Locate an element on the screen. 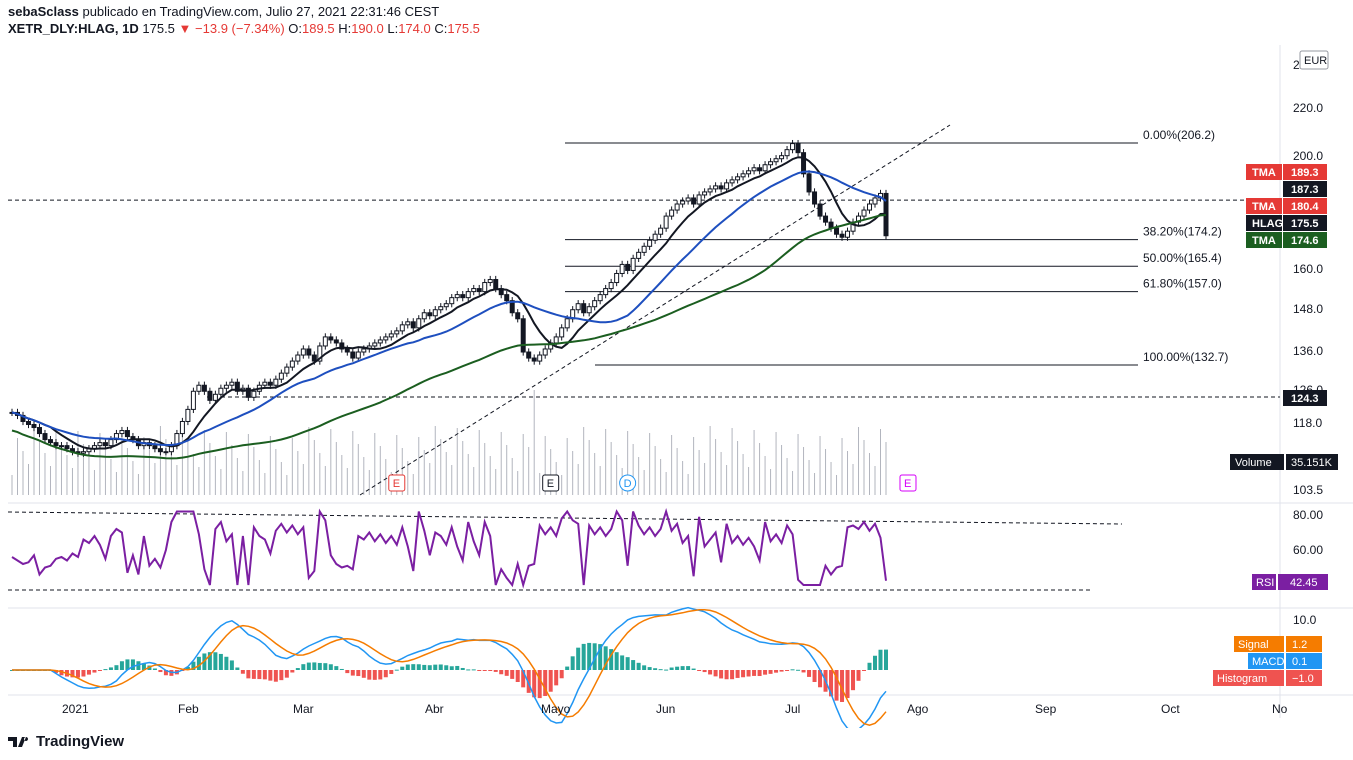 The image size is (1353, 760). price-tick-label: 148.0 is located at coordinates (1308, 309).